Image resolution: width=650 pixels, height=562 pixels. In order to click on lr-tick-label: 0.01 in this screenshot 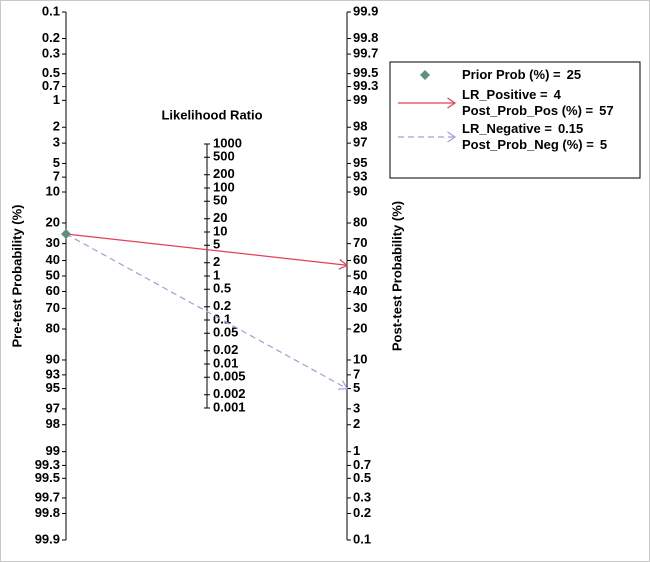, I will do `click(225, 362)`.